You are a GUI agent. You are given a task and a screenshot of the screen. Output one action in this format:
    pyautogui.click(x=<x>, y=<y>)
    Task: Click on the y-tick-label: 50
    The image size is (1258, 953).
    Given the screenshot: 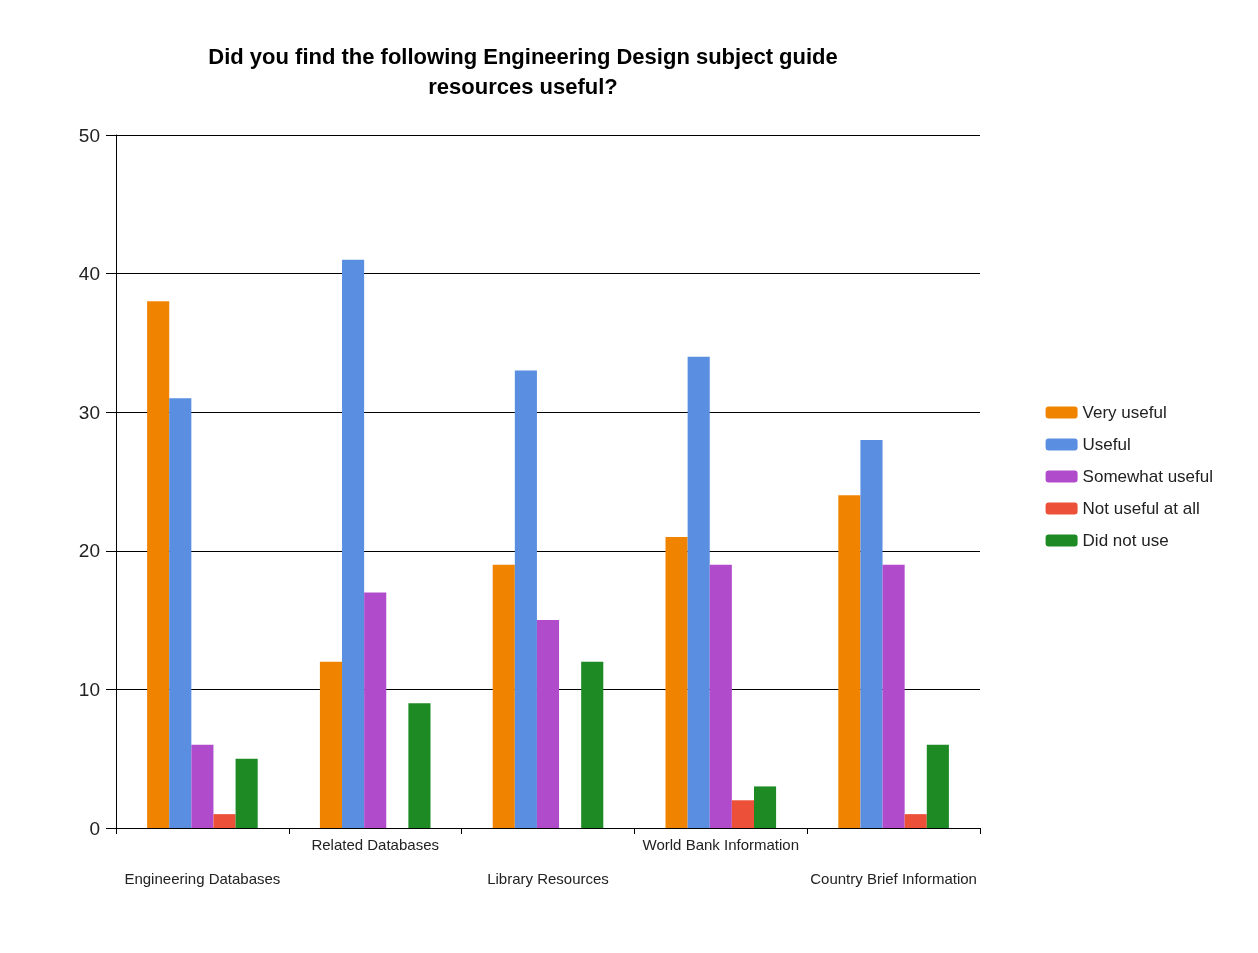 What is the action you would take?
    pyautogui.click(x=89, y=135)
    